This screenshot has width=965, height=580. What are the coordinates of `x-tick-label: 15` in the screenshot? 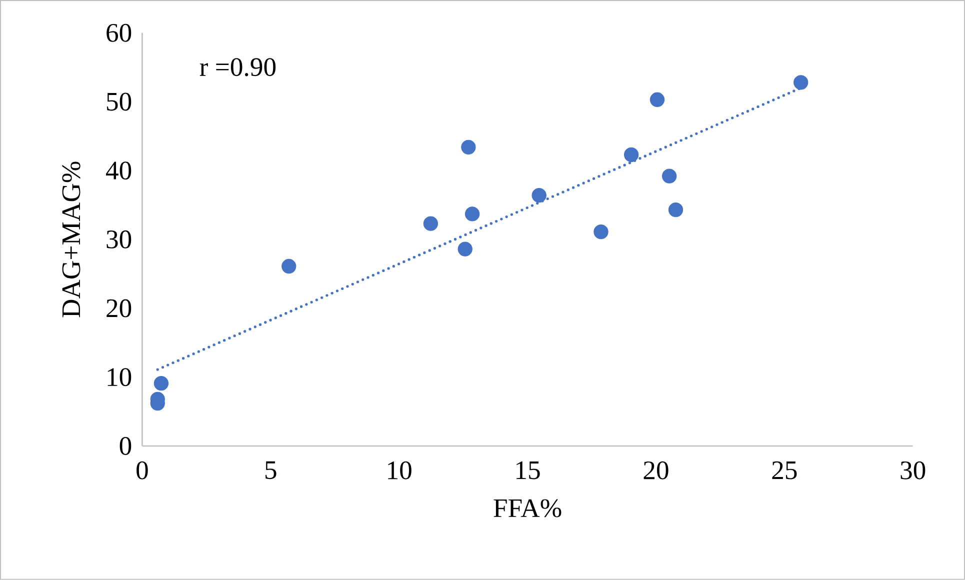 It's located at (528, 470).